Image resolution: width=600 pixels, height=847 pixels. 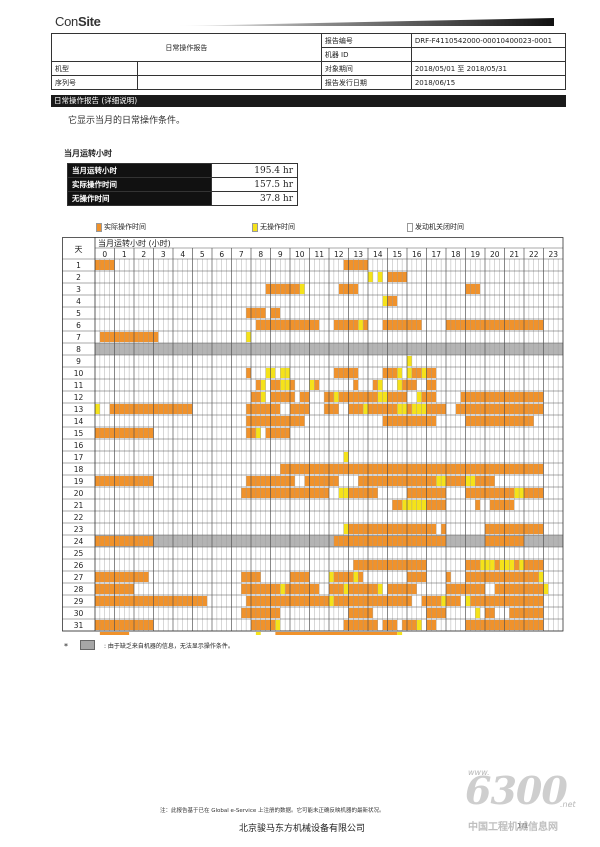 What do you see at coordinates (229, 82) in the screenshot?
I see `serial-value` at bounding box center [229, 82].